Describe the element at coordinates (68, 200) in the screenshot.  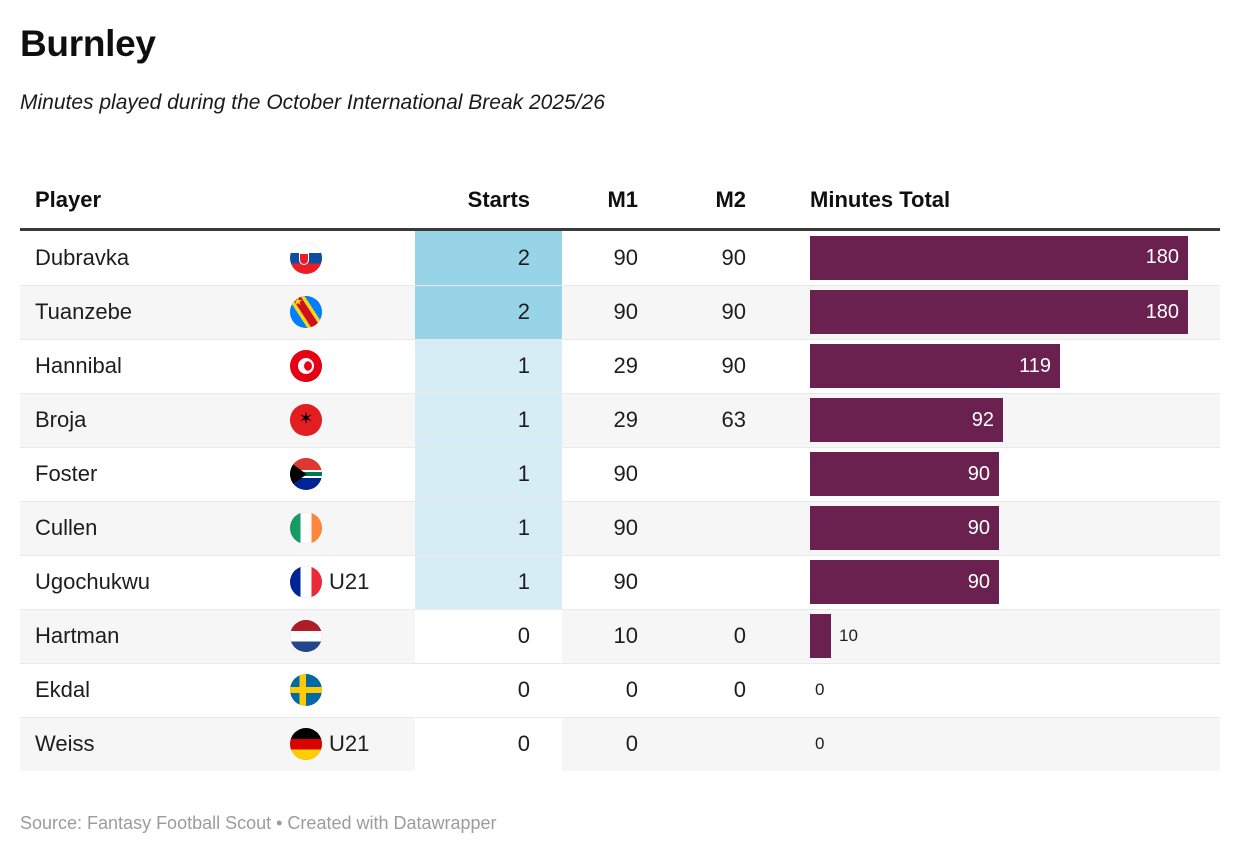
I see `column-header-player: Player` at that location.